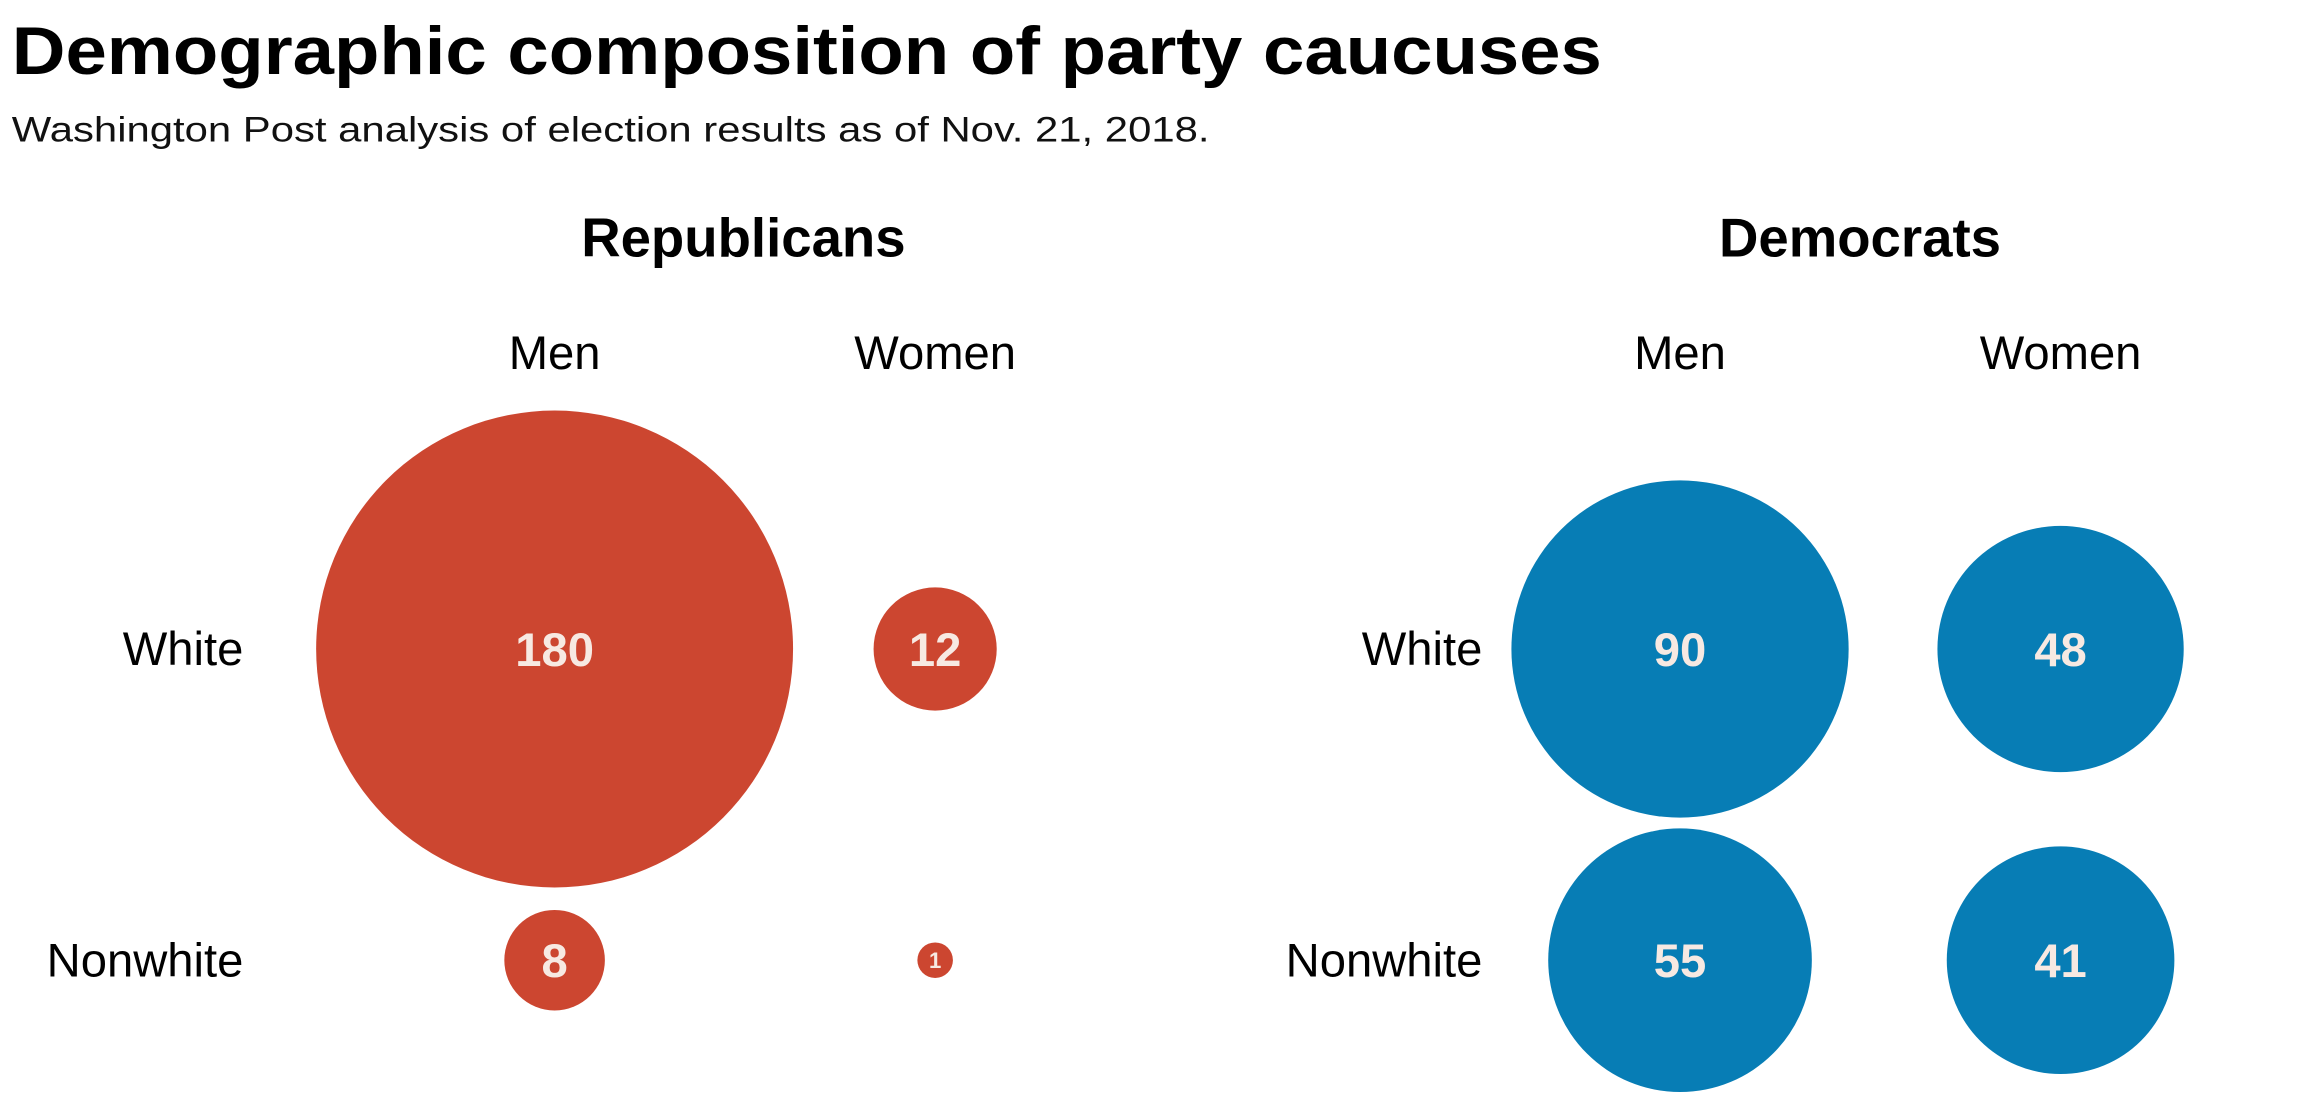 The width and height of the screenshot is (2301, 1114). Describe the element at coordinates (1422, 649) in the screenshot. I see `democrats-row-label: White` at that location.